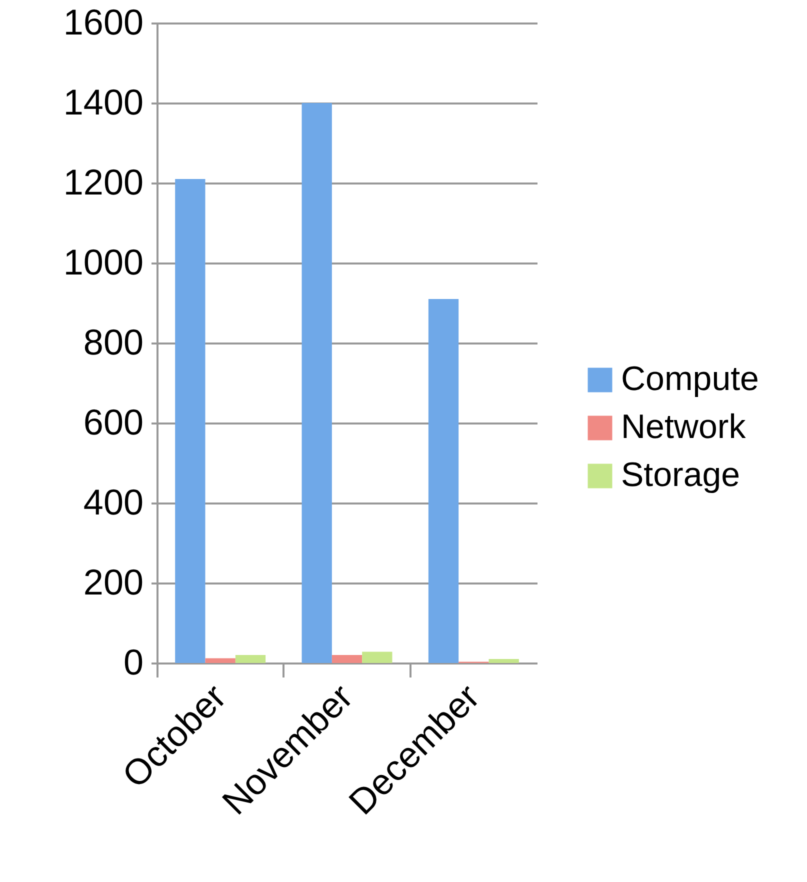  Describe the element at coordinates (113, 342) in the screenshot. I see `y-tick-label: 800` at that location.